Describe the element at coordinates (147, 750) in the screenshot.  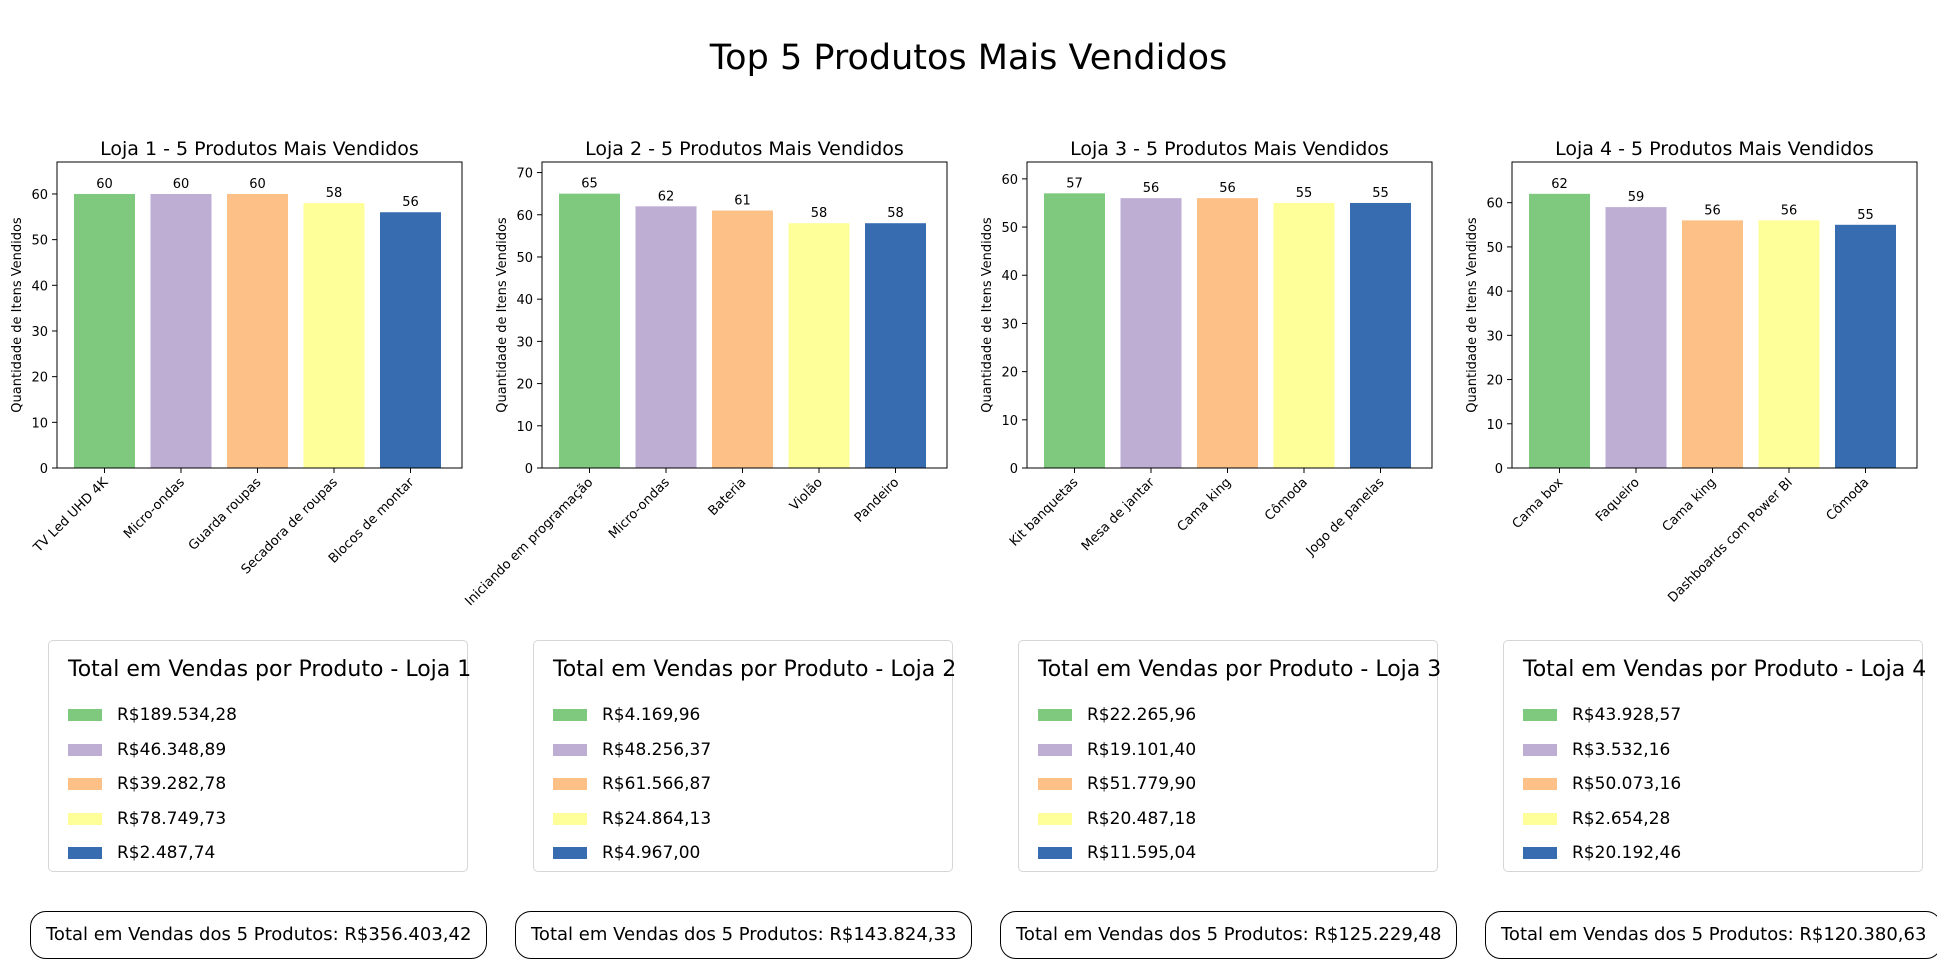
I see `legend-entry: R$46.348,89` at that location.